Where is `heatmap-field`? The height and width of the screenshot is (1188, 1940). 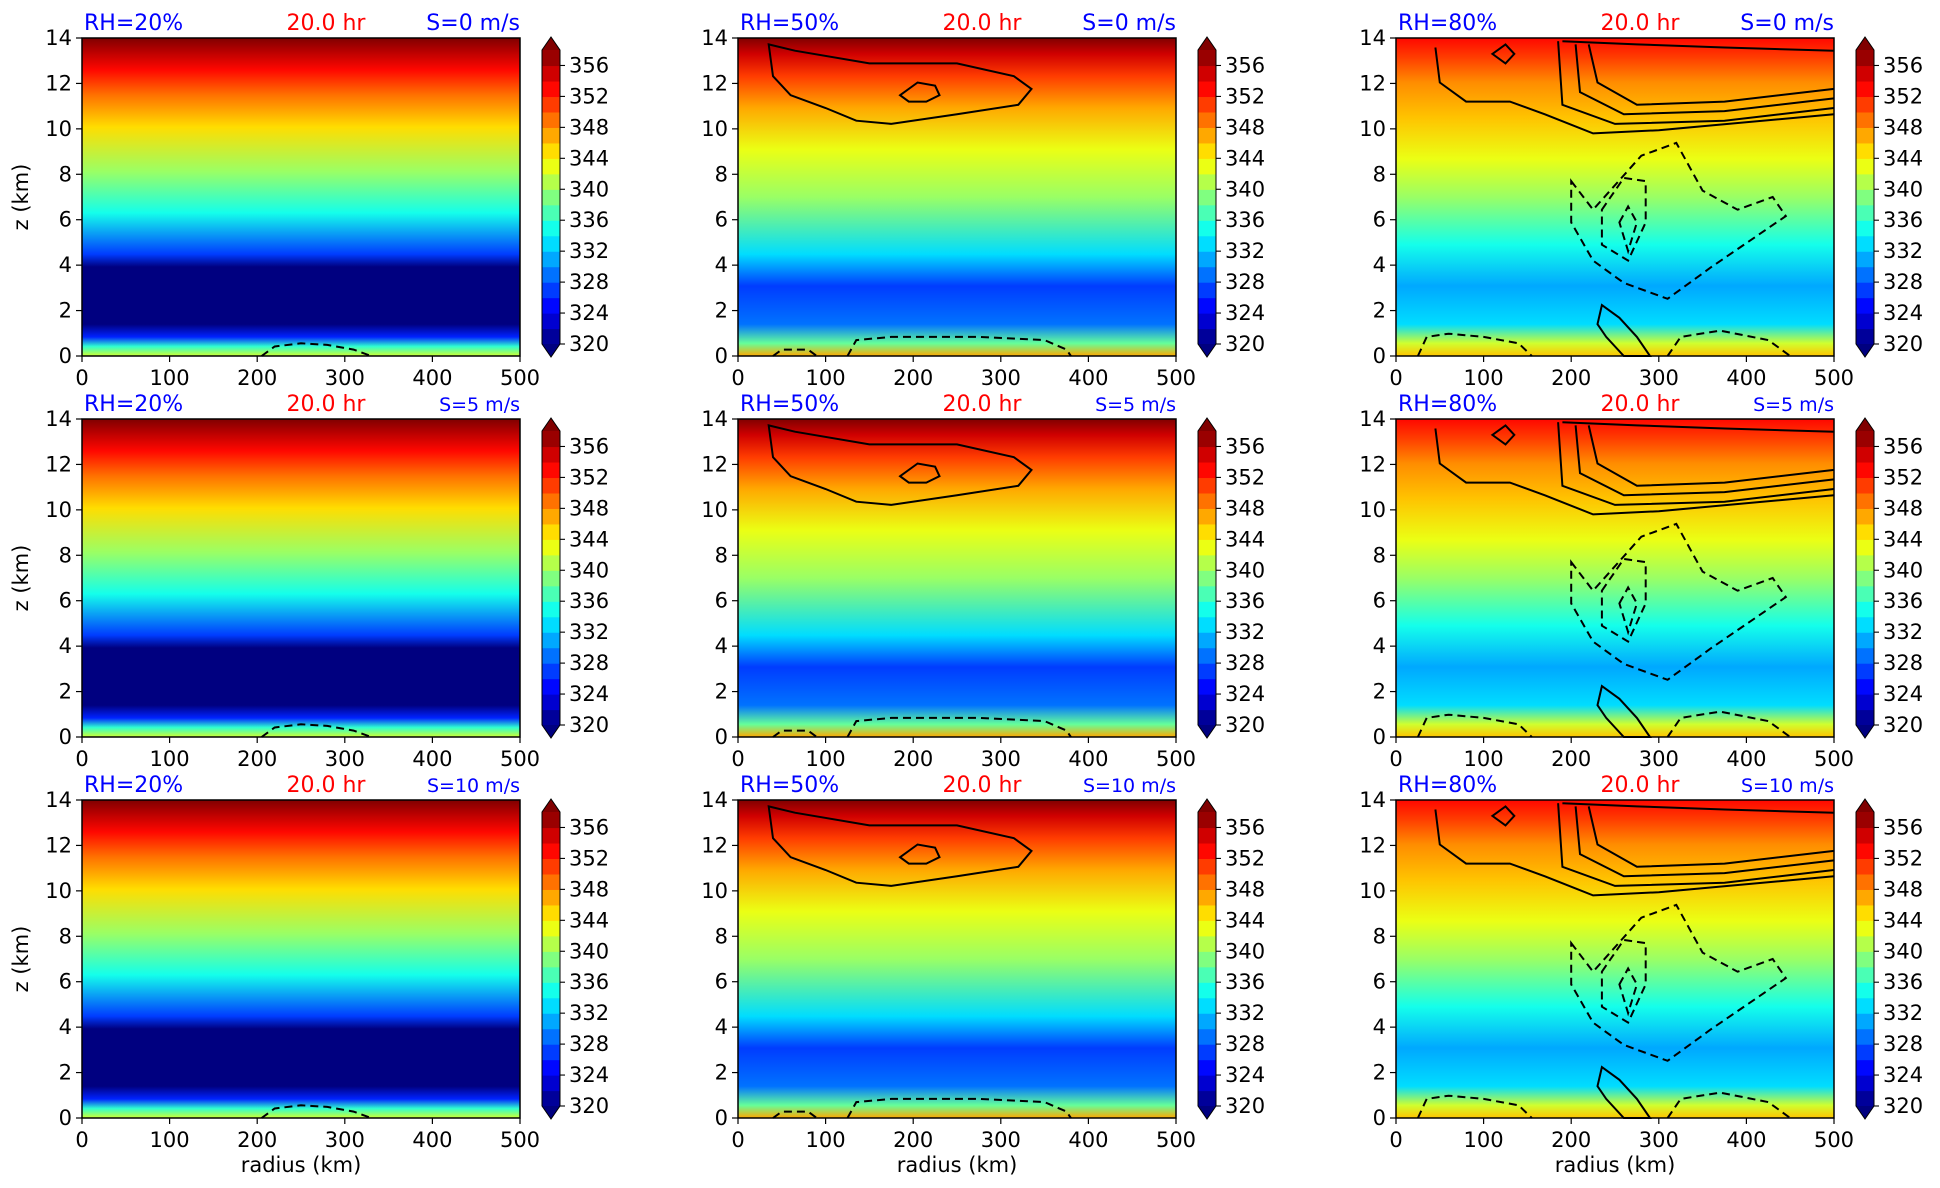
heatmap-field is located at coordinates (1615, 959).